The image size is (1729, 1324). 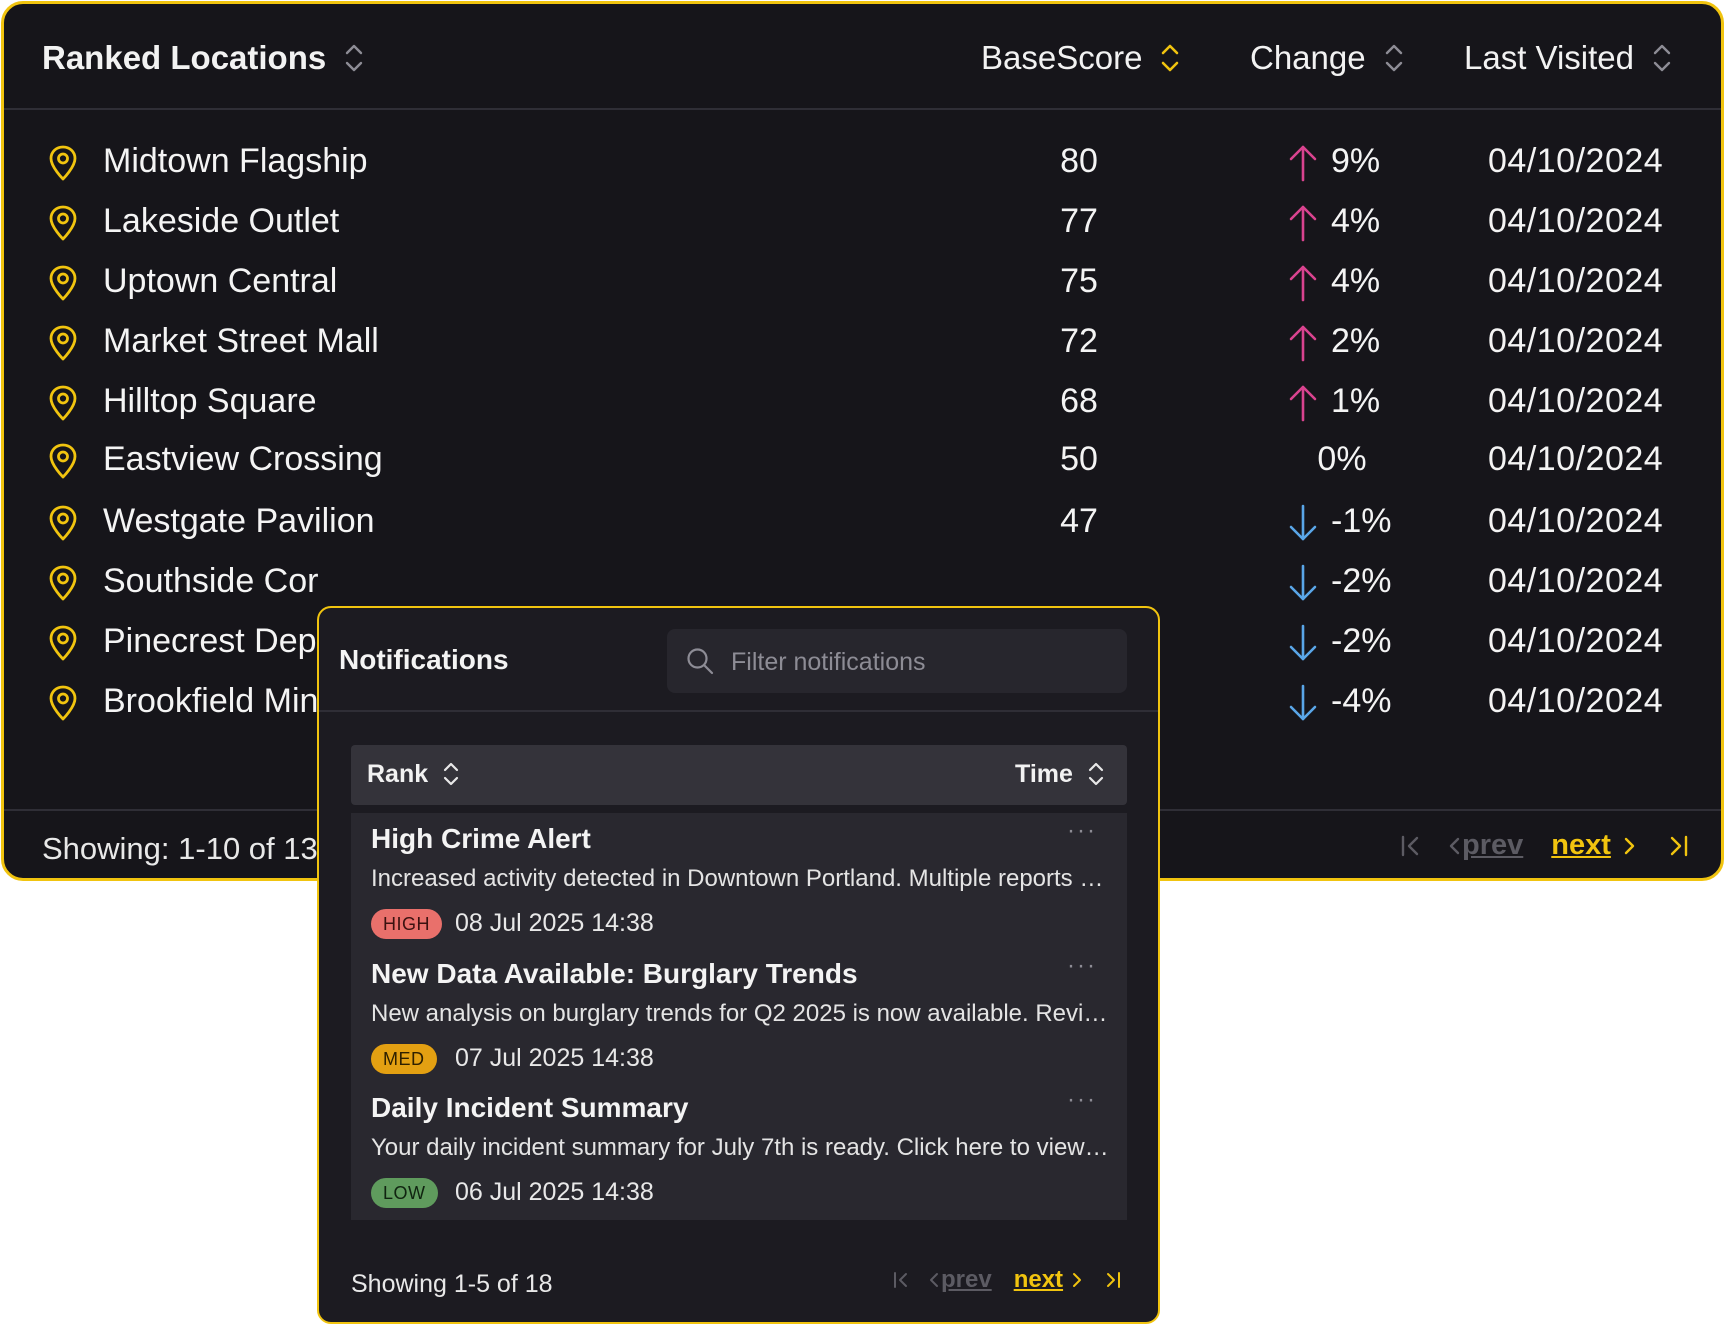 I want to click on location-name: Westgate Pavilion, so click(x=239, y=521).